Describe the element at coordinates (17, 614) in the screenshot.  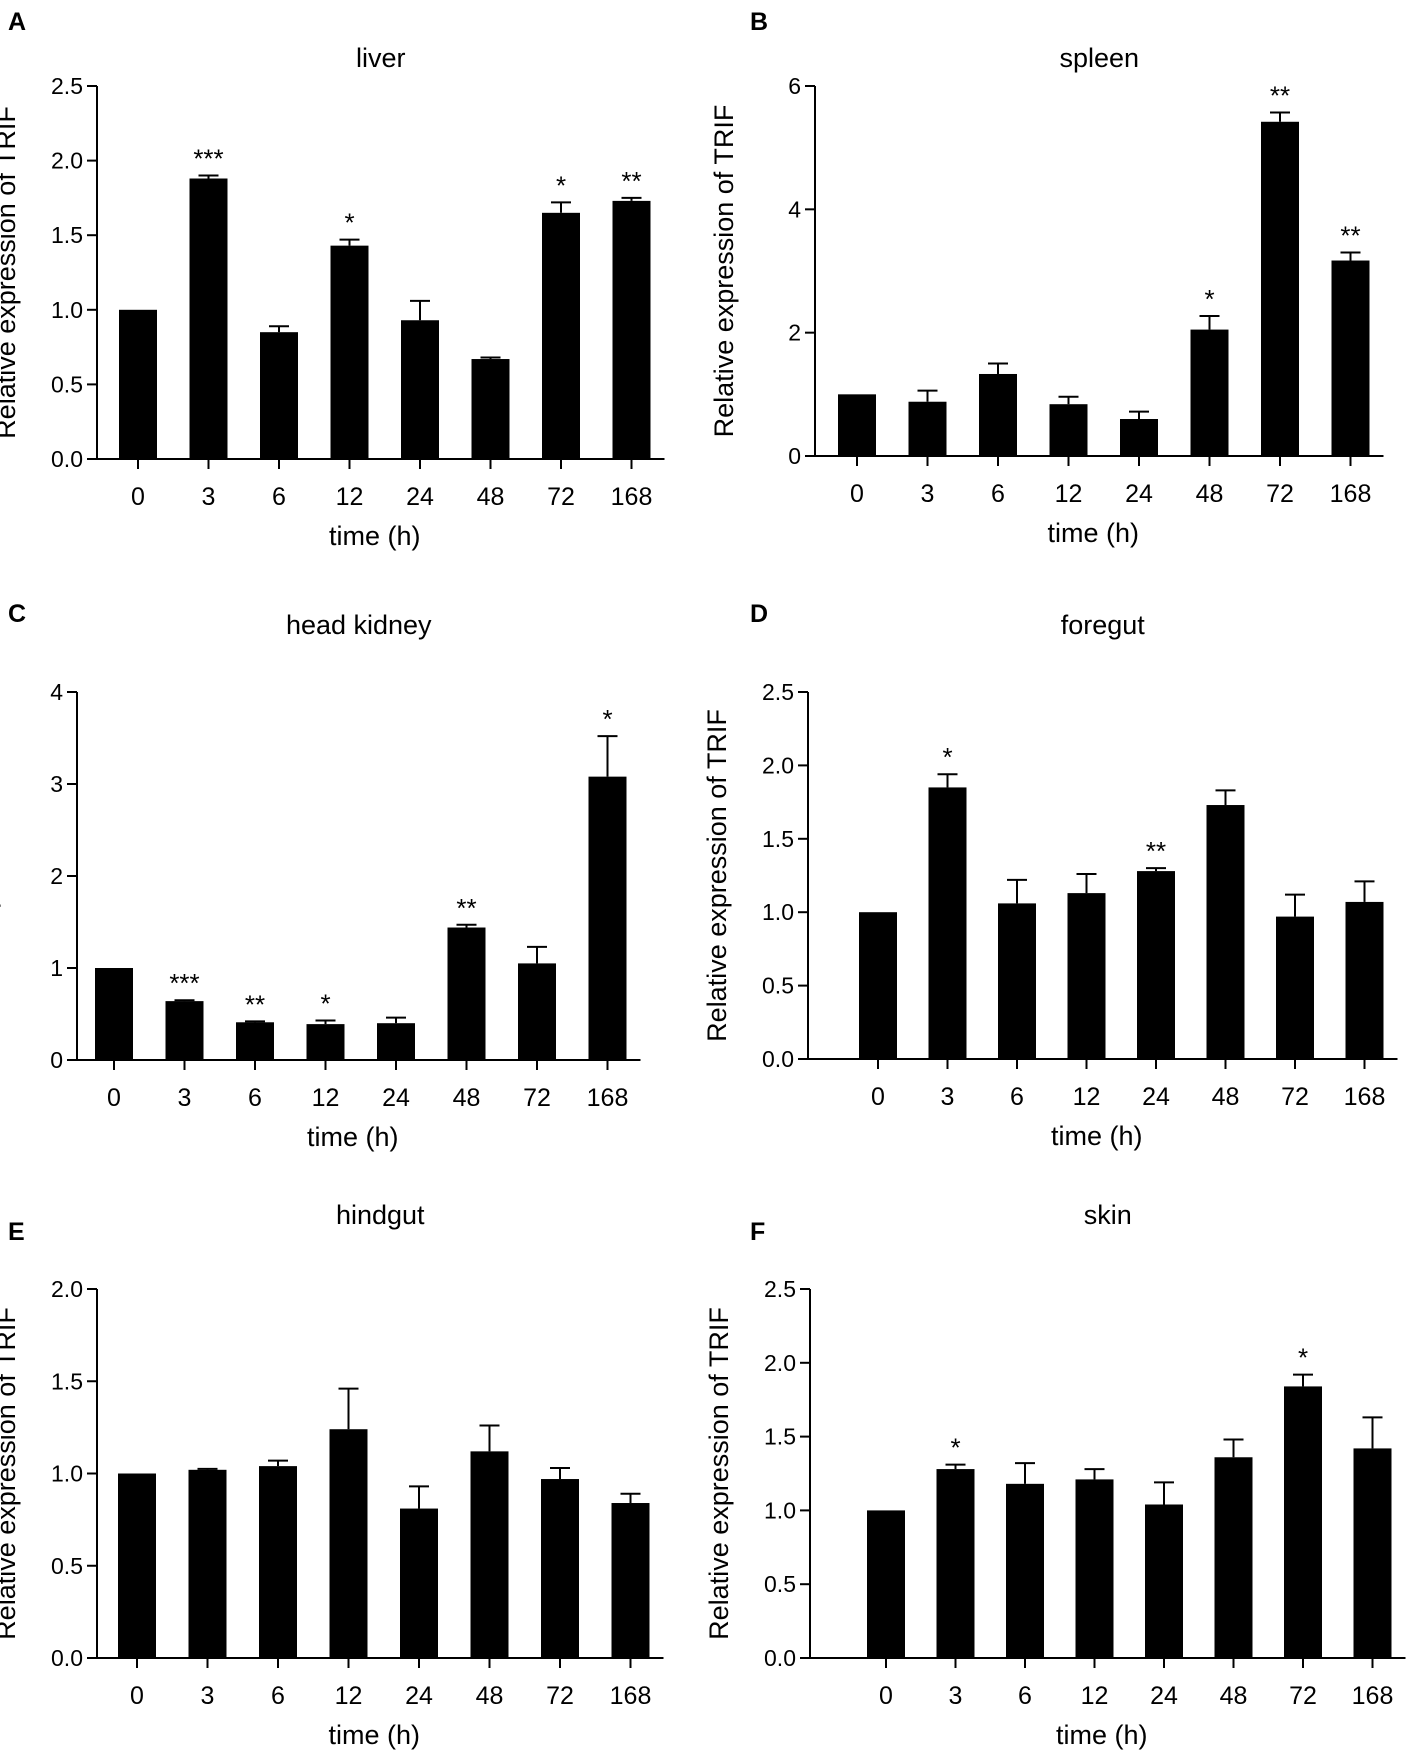
I see `panel-label: C` at that location.